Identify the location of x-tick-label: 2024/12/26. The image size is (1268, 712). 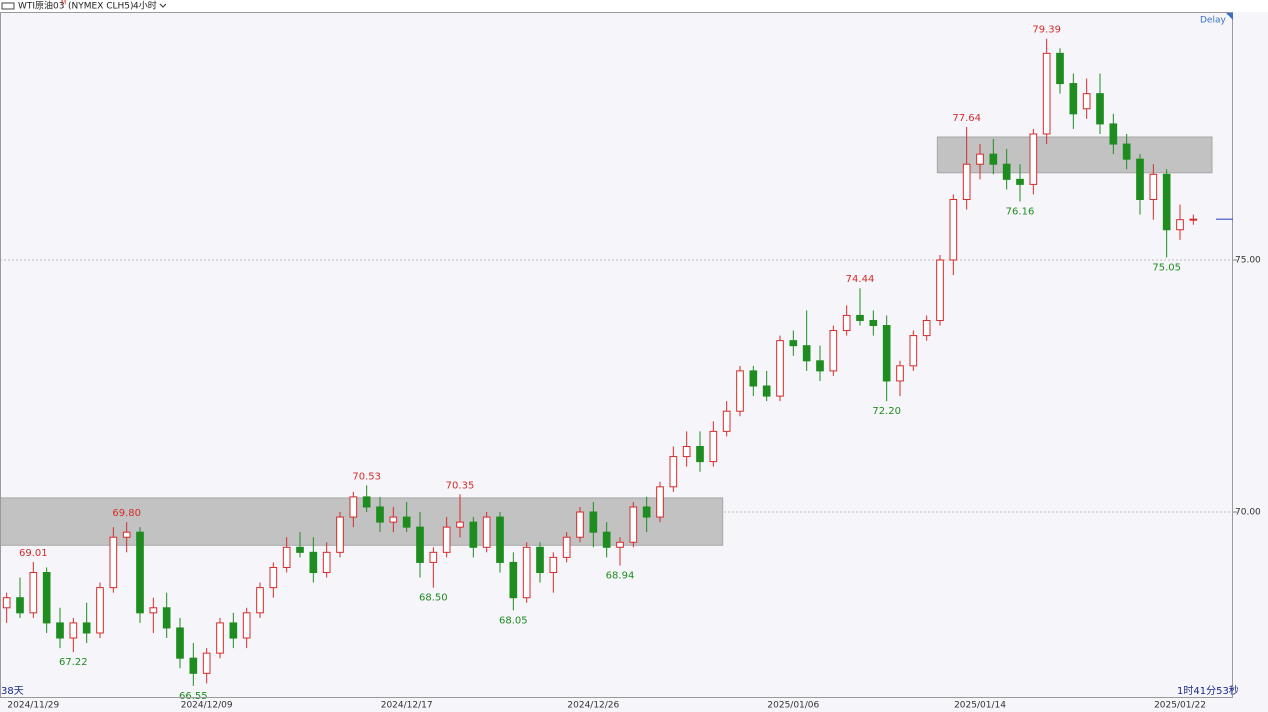
(593, 706).